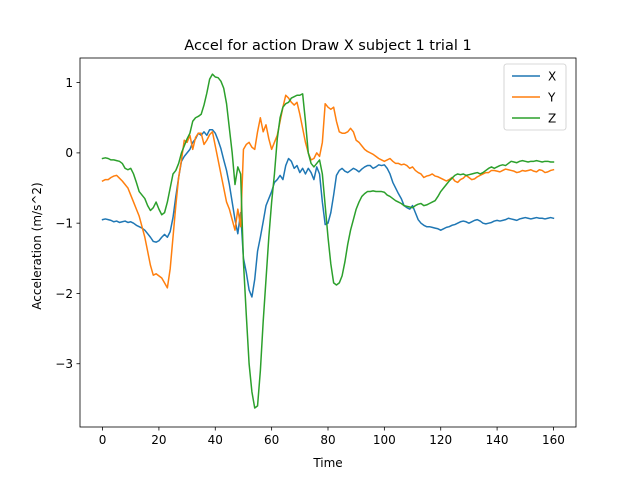  What do you see at coordinates (327, 463) in the screenshot?
I see `x-axis-title: Time` at bounding box center [327, 463].